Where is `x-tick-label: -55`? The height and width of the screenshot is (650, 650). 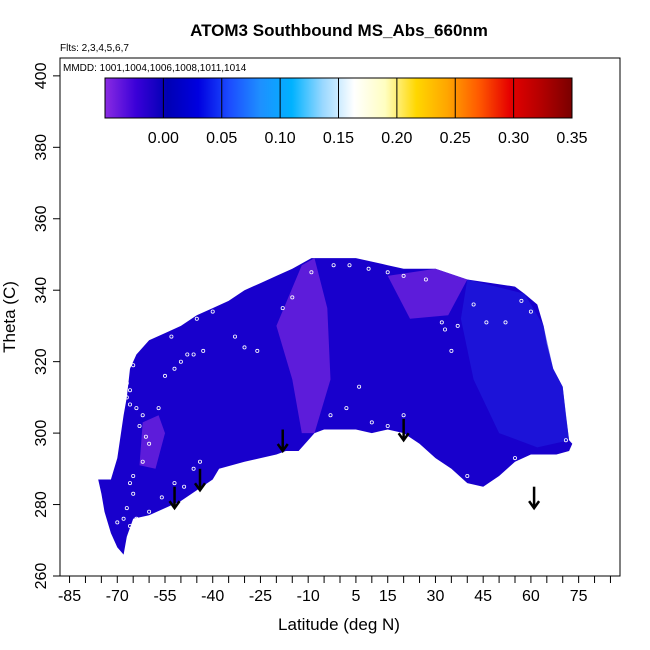 x-tick-label: -55 is located at coordinates (164, 596).